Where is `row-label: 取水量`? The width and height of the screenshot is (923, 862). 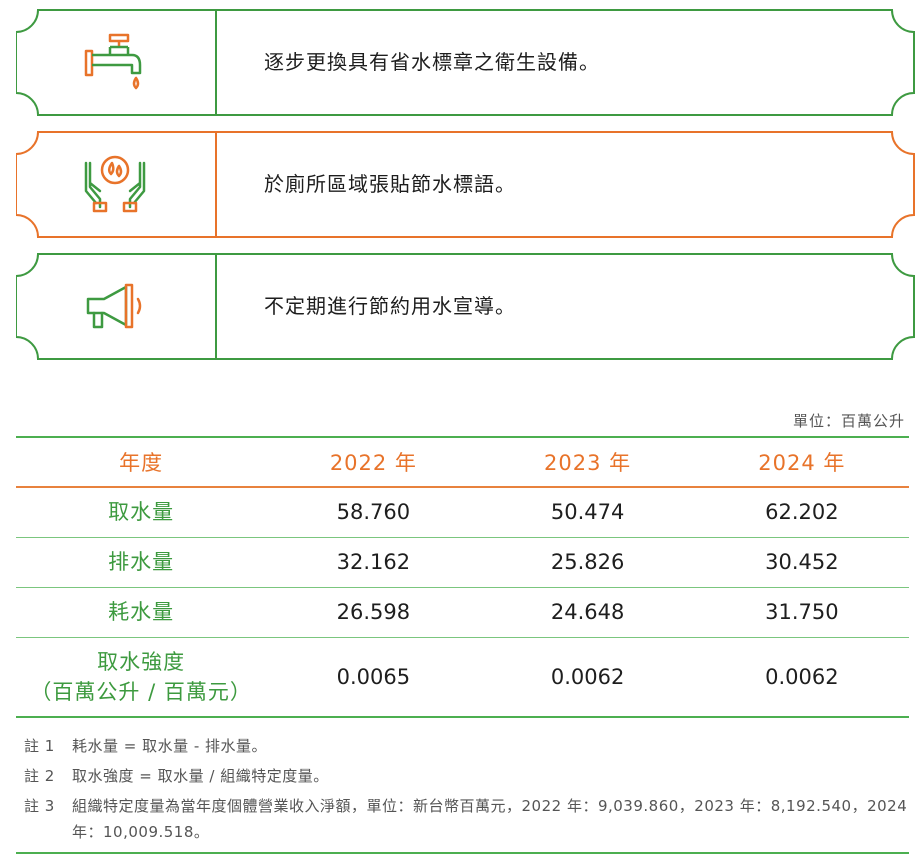
row-label: 取水量 is located at coordinates (141, 512).